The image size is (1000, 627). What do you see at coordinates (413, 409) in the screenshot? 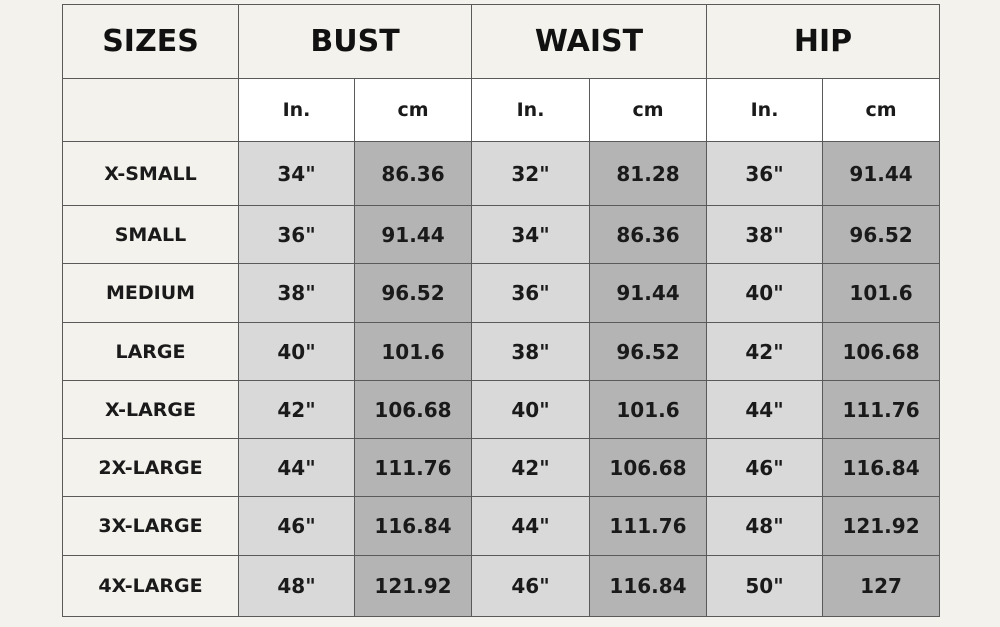
I see `bust-cm-cell: 106.68` at bounding box center [413, 409].